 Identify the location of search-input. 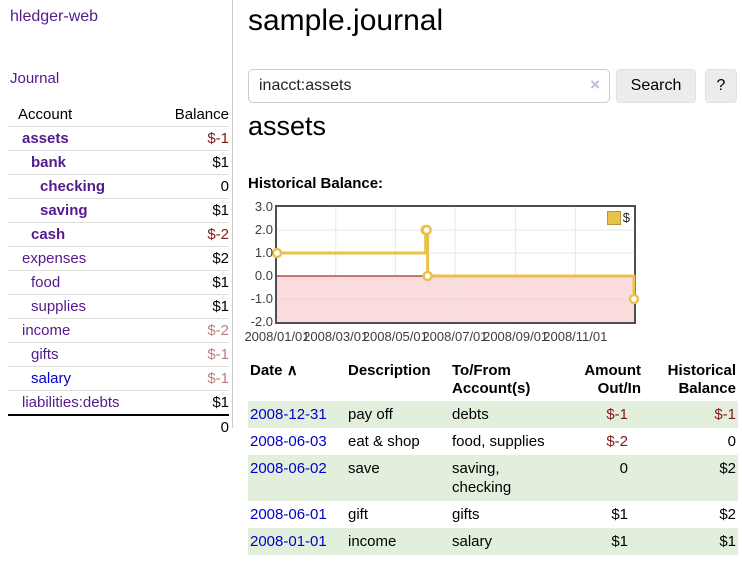
(429, 86).